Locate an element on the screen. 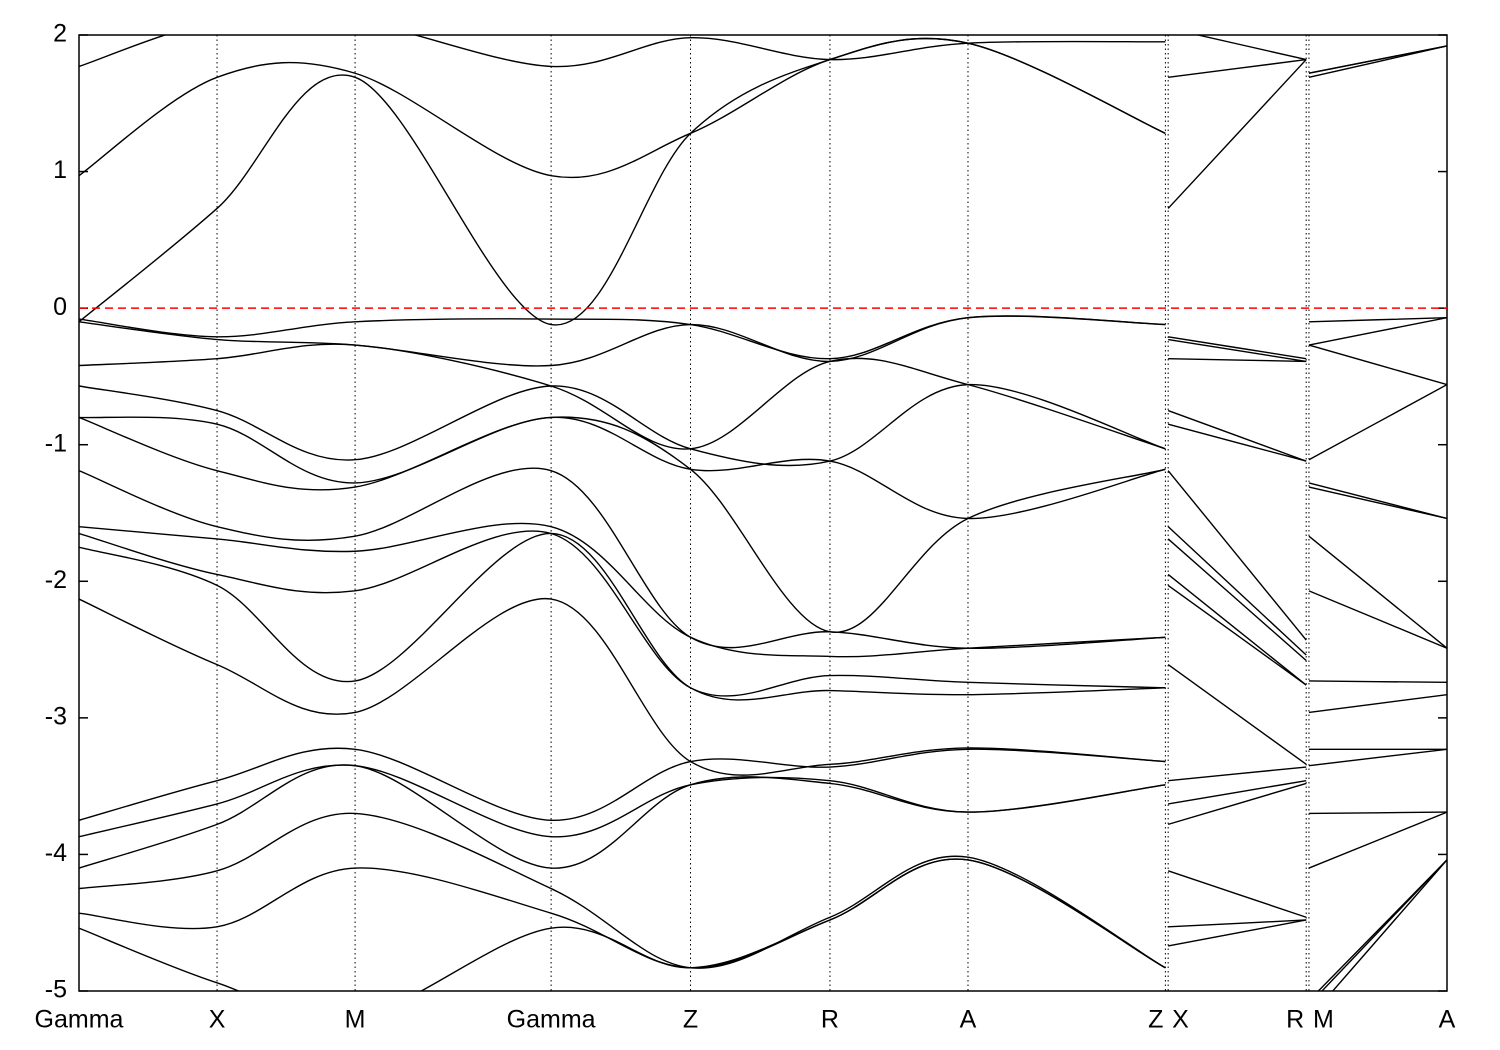 This screenshot has height=1050, width=1500. y-tick-label: -1 is located at coordinates (56, 443).